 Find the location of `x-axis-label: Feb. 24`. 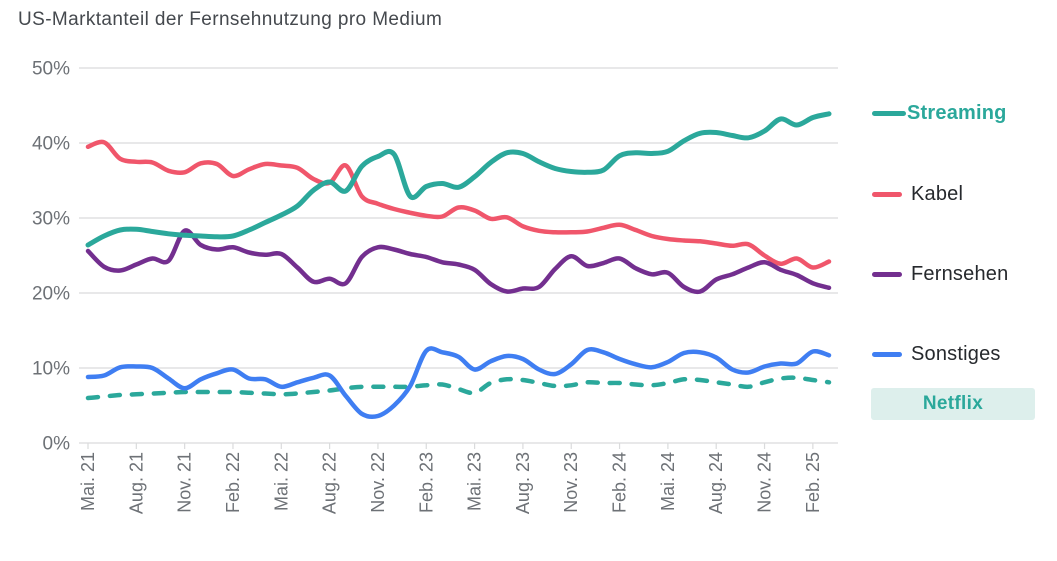

x-axis-label: Feb. 24 is located at coordinates (620, 482).